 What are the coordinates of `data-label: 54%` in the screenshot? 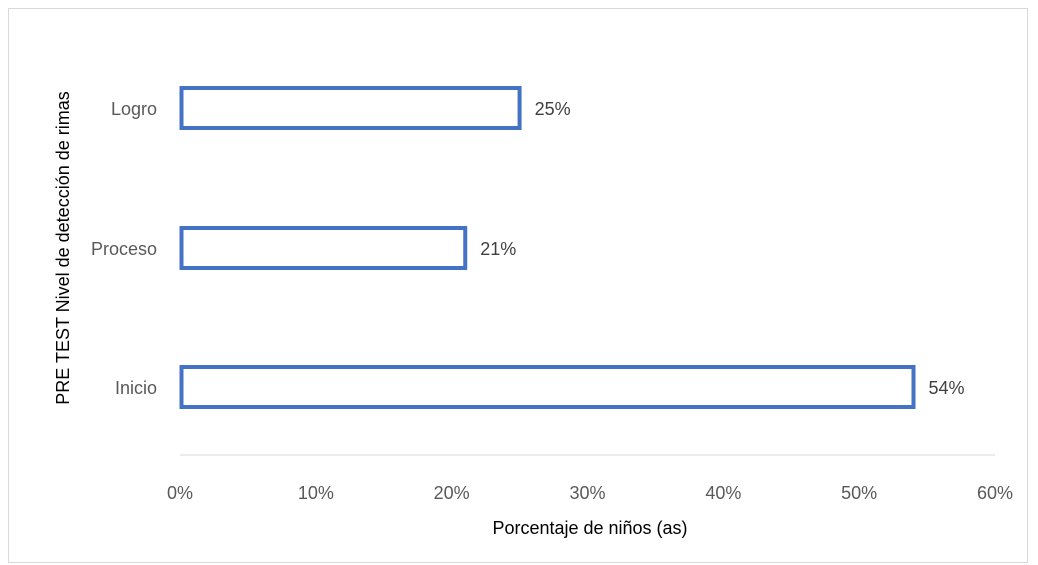 It's located at (947, 388).